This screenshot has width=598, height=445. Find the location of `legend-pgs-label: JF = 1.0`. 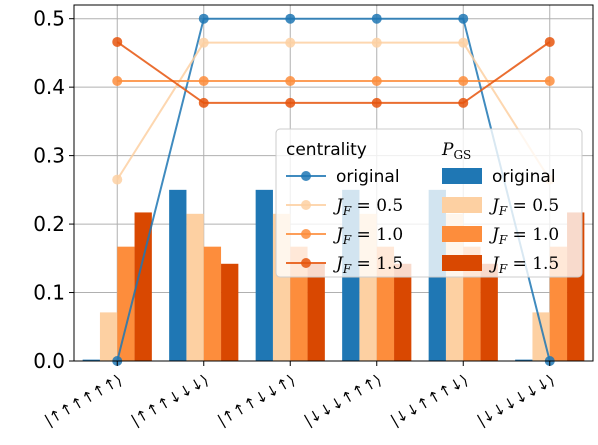

legend-pgs-label: JF = 1.0 is located at coordinates (524, 236).